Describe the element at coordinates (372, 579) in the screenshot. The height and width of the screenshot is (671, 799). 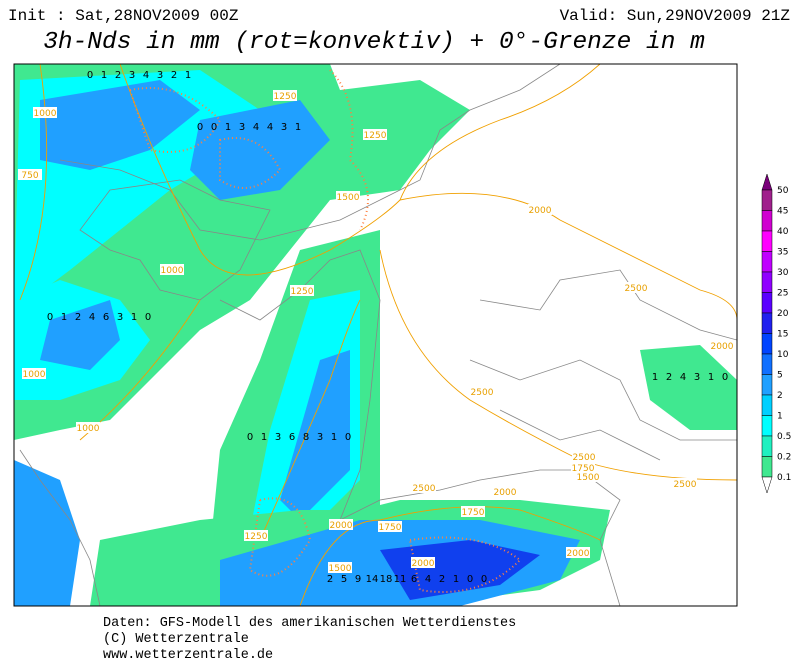
I see `precip-value: 14` at that location.